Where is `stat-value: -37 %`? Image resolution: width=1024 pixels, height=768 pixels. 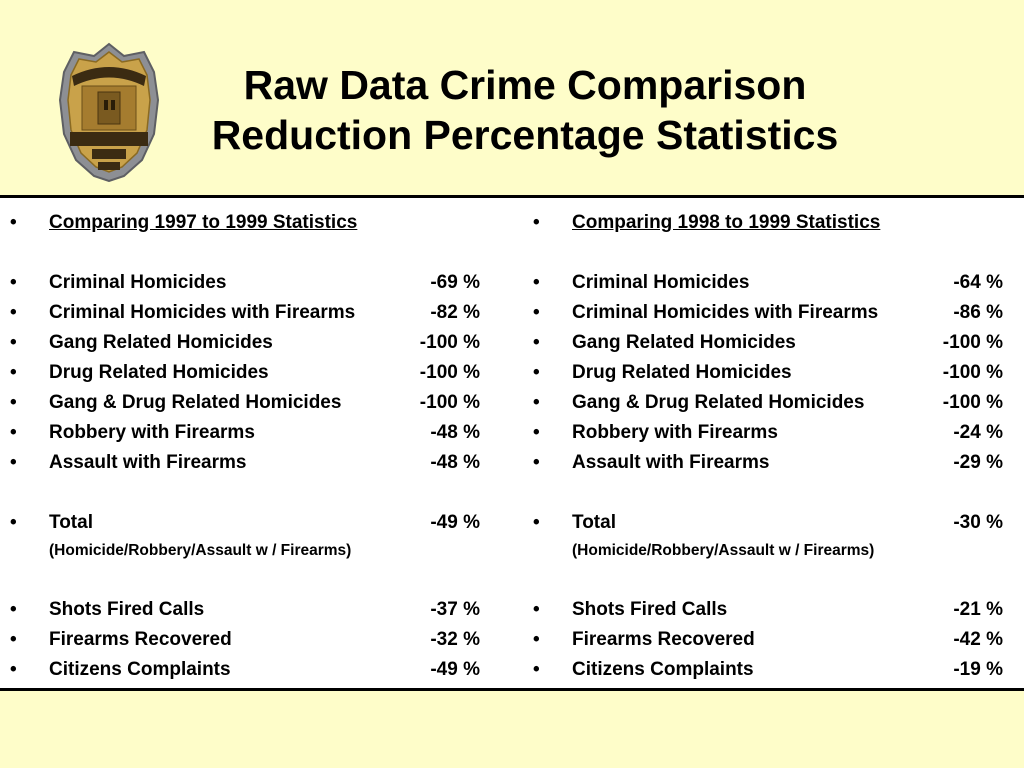
stat-value: -37 % is located at coordinates (455, 609).